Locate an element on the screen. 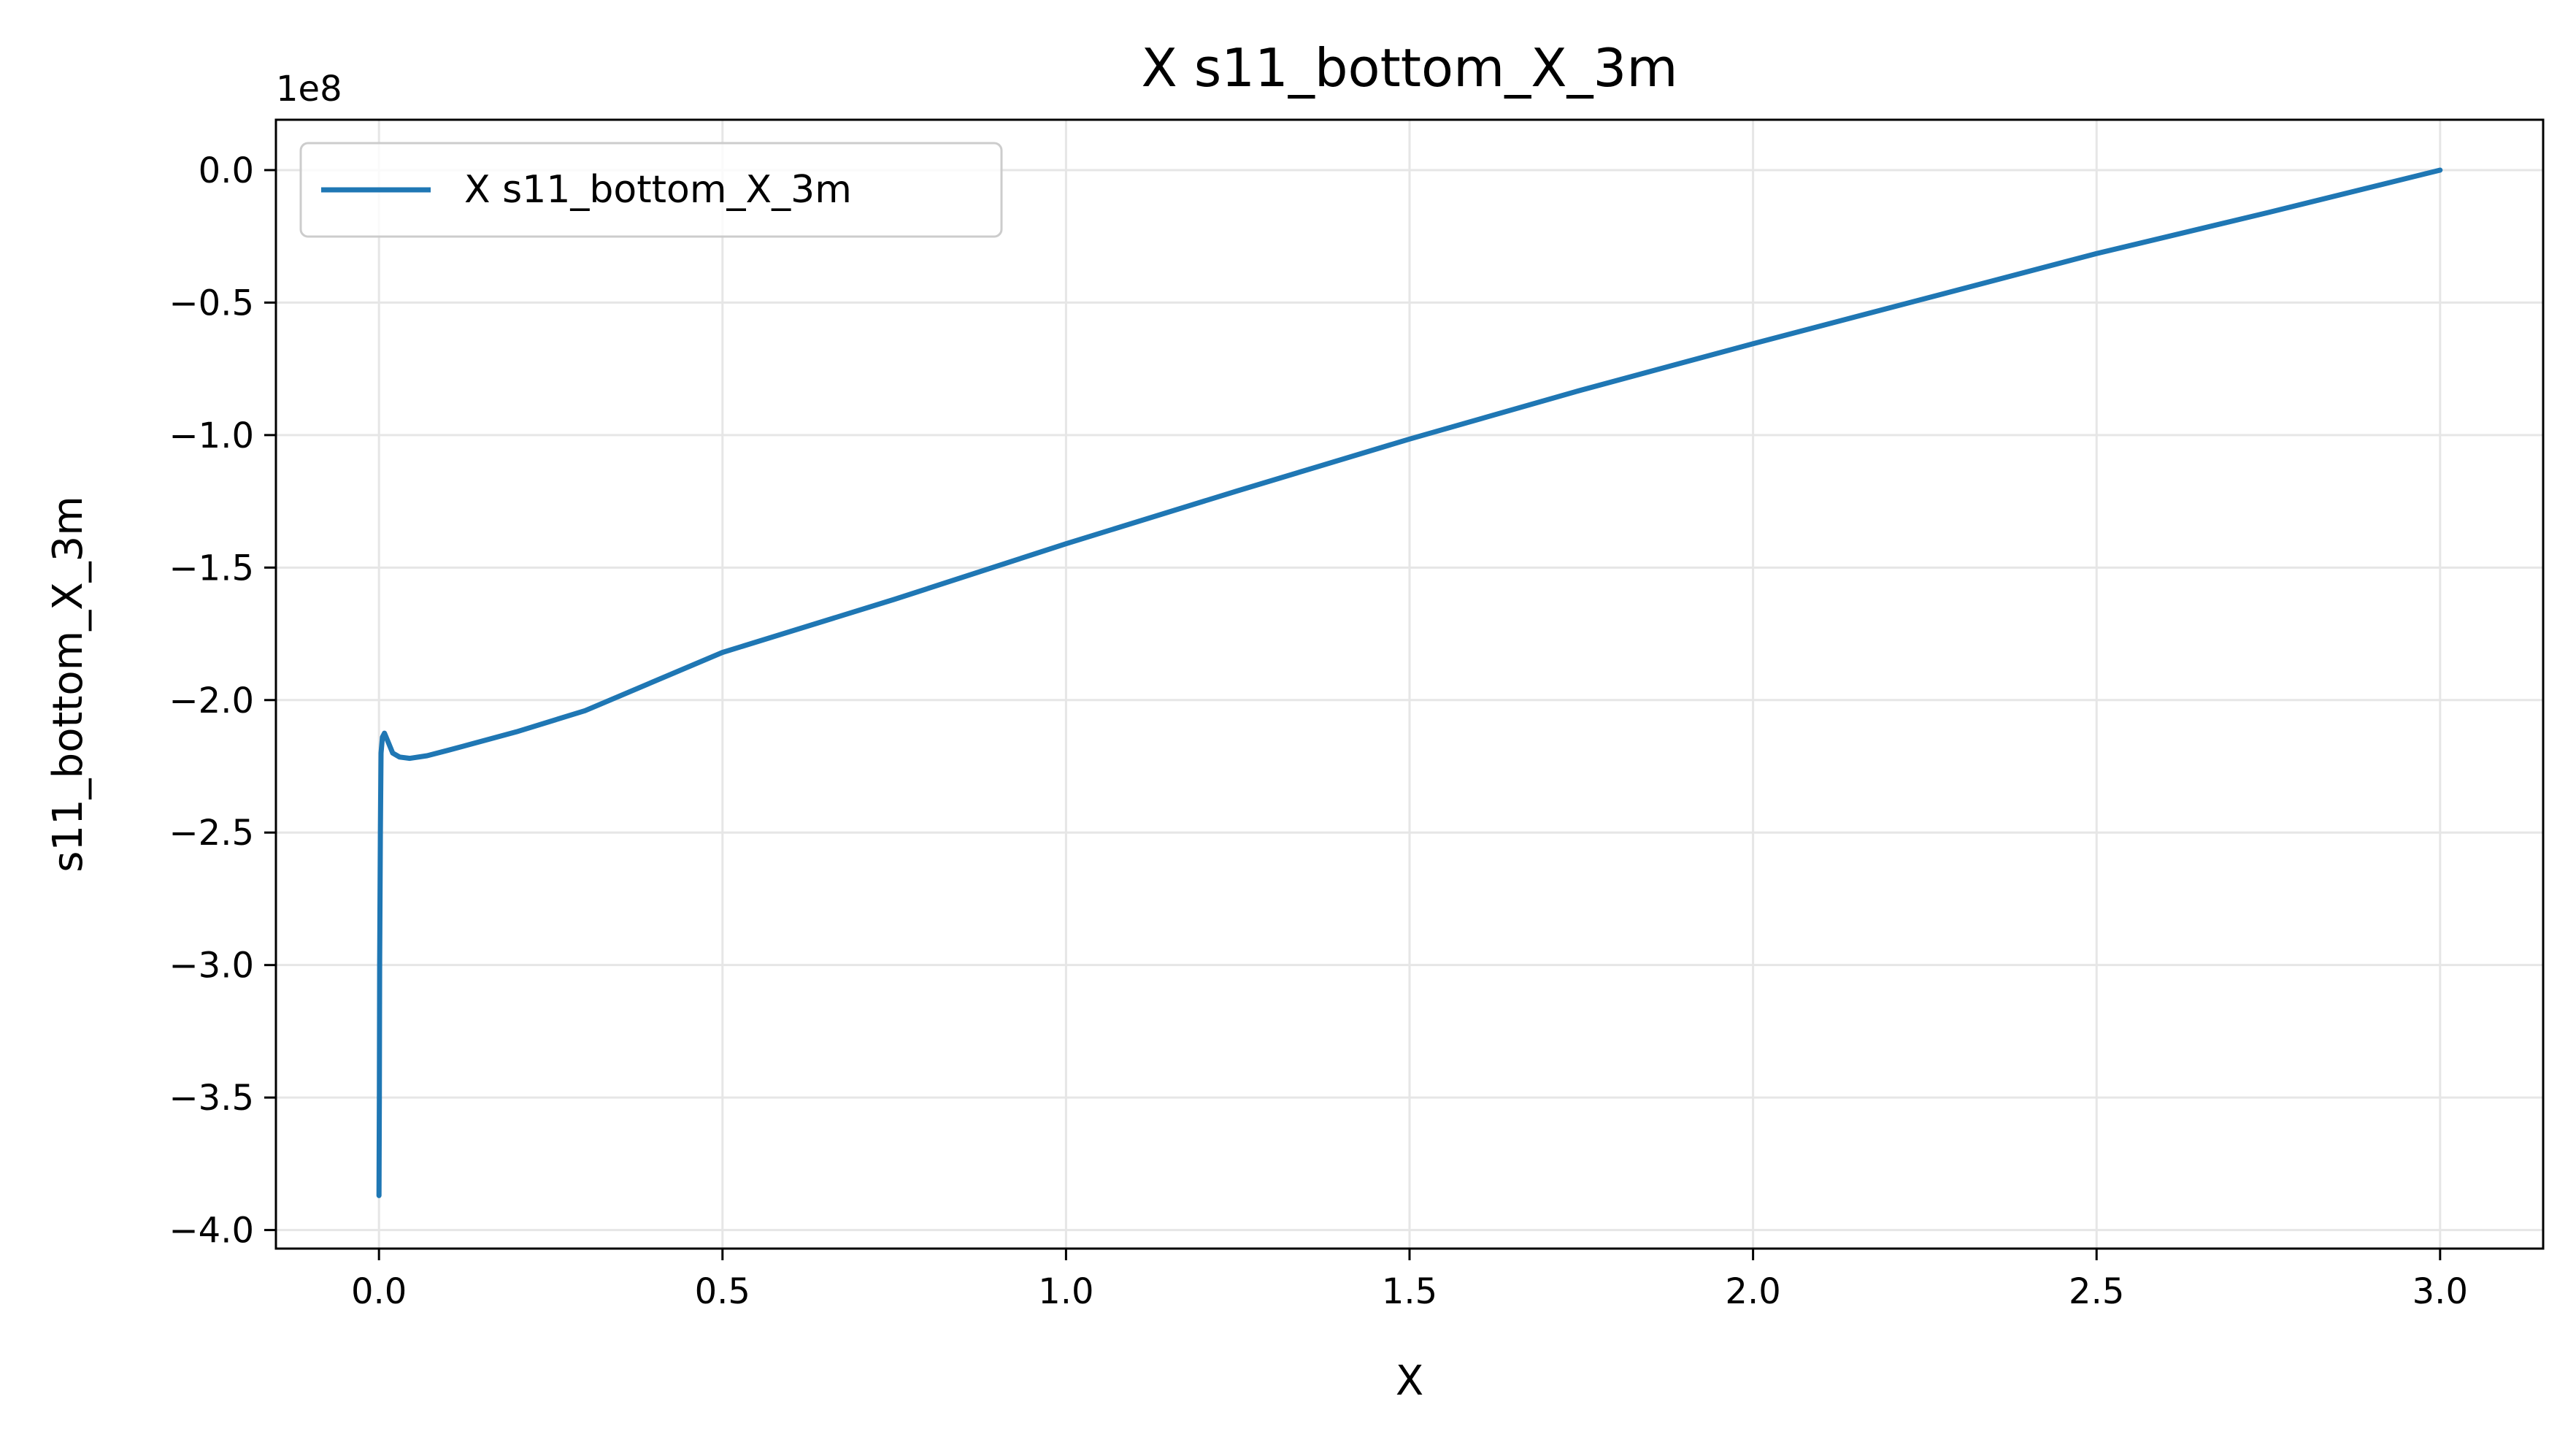 The image size is (2576, 1445). legend: X s11_bottom_X_3m is located at coordinates (651, 190).